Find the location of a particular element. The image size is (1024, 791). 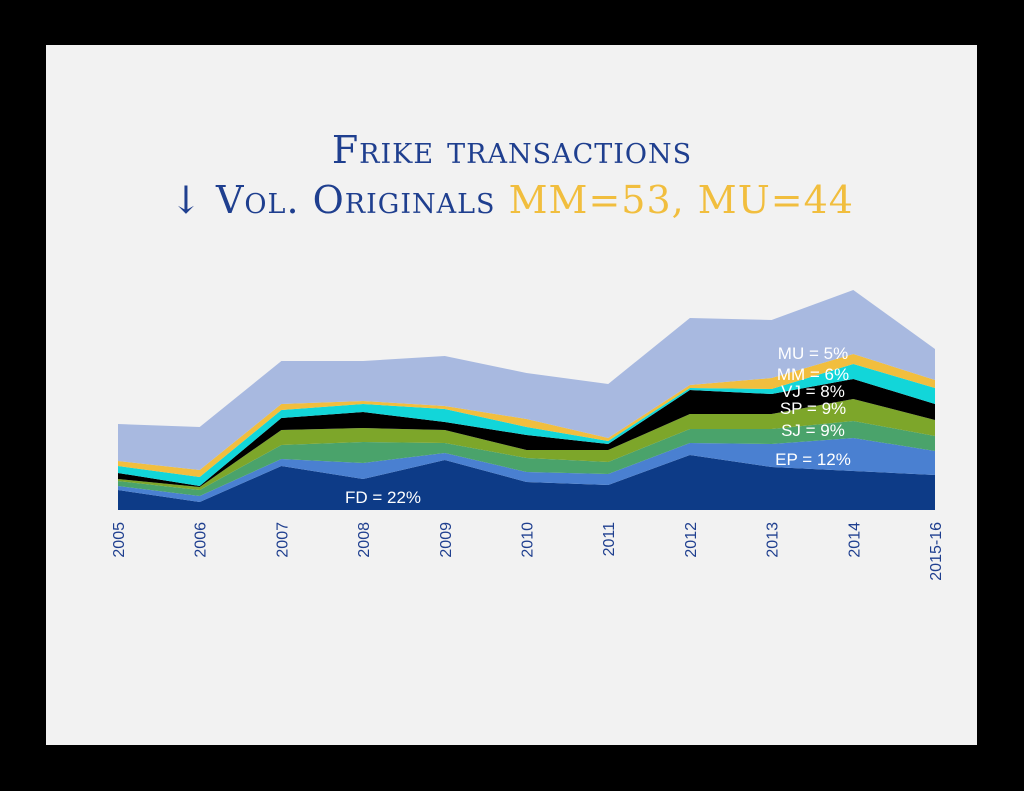

series-label-sj: SJ = 9% is located at coordinates (813, 430).